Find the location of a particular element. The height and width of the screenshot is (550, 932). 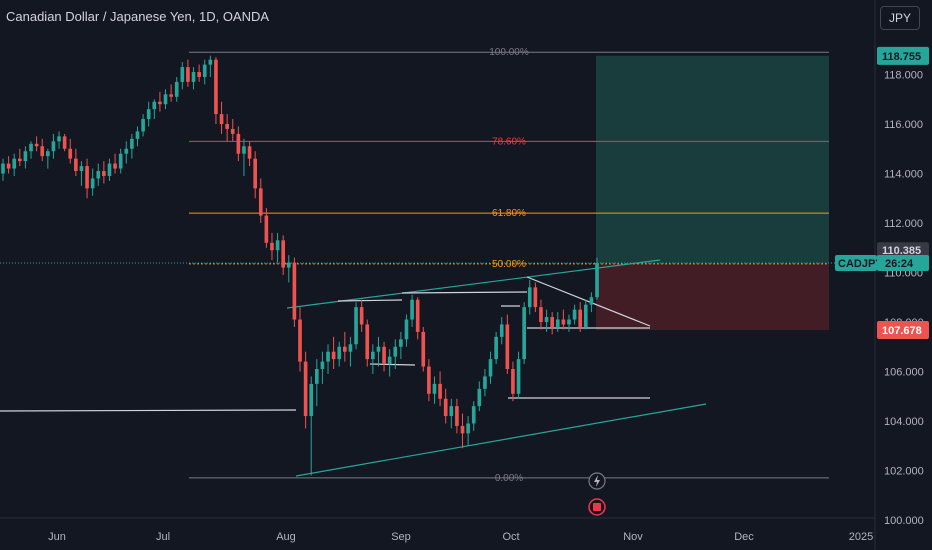

currency-button: JPY is located at coordinates (900, 18).